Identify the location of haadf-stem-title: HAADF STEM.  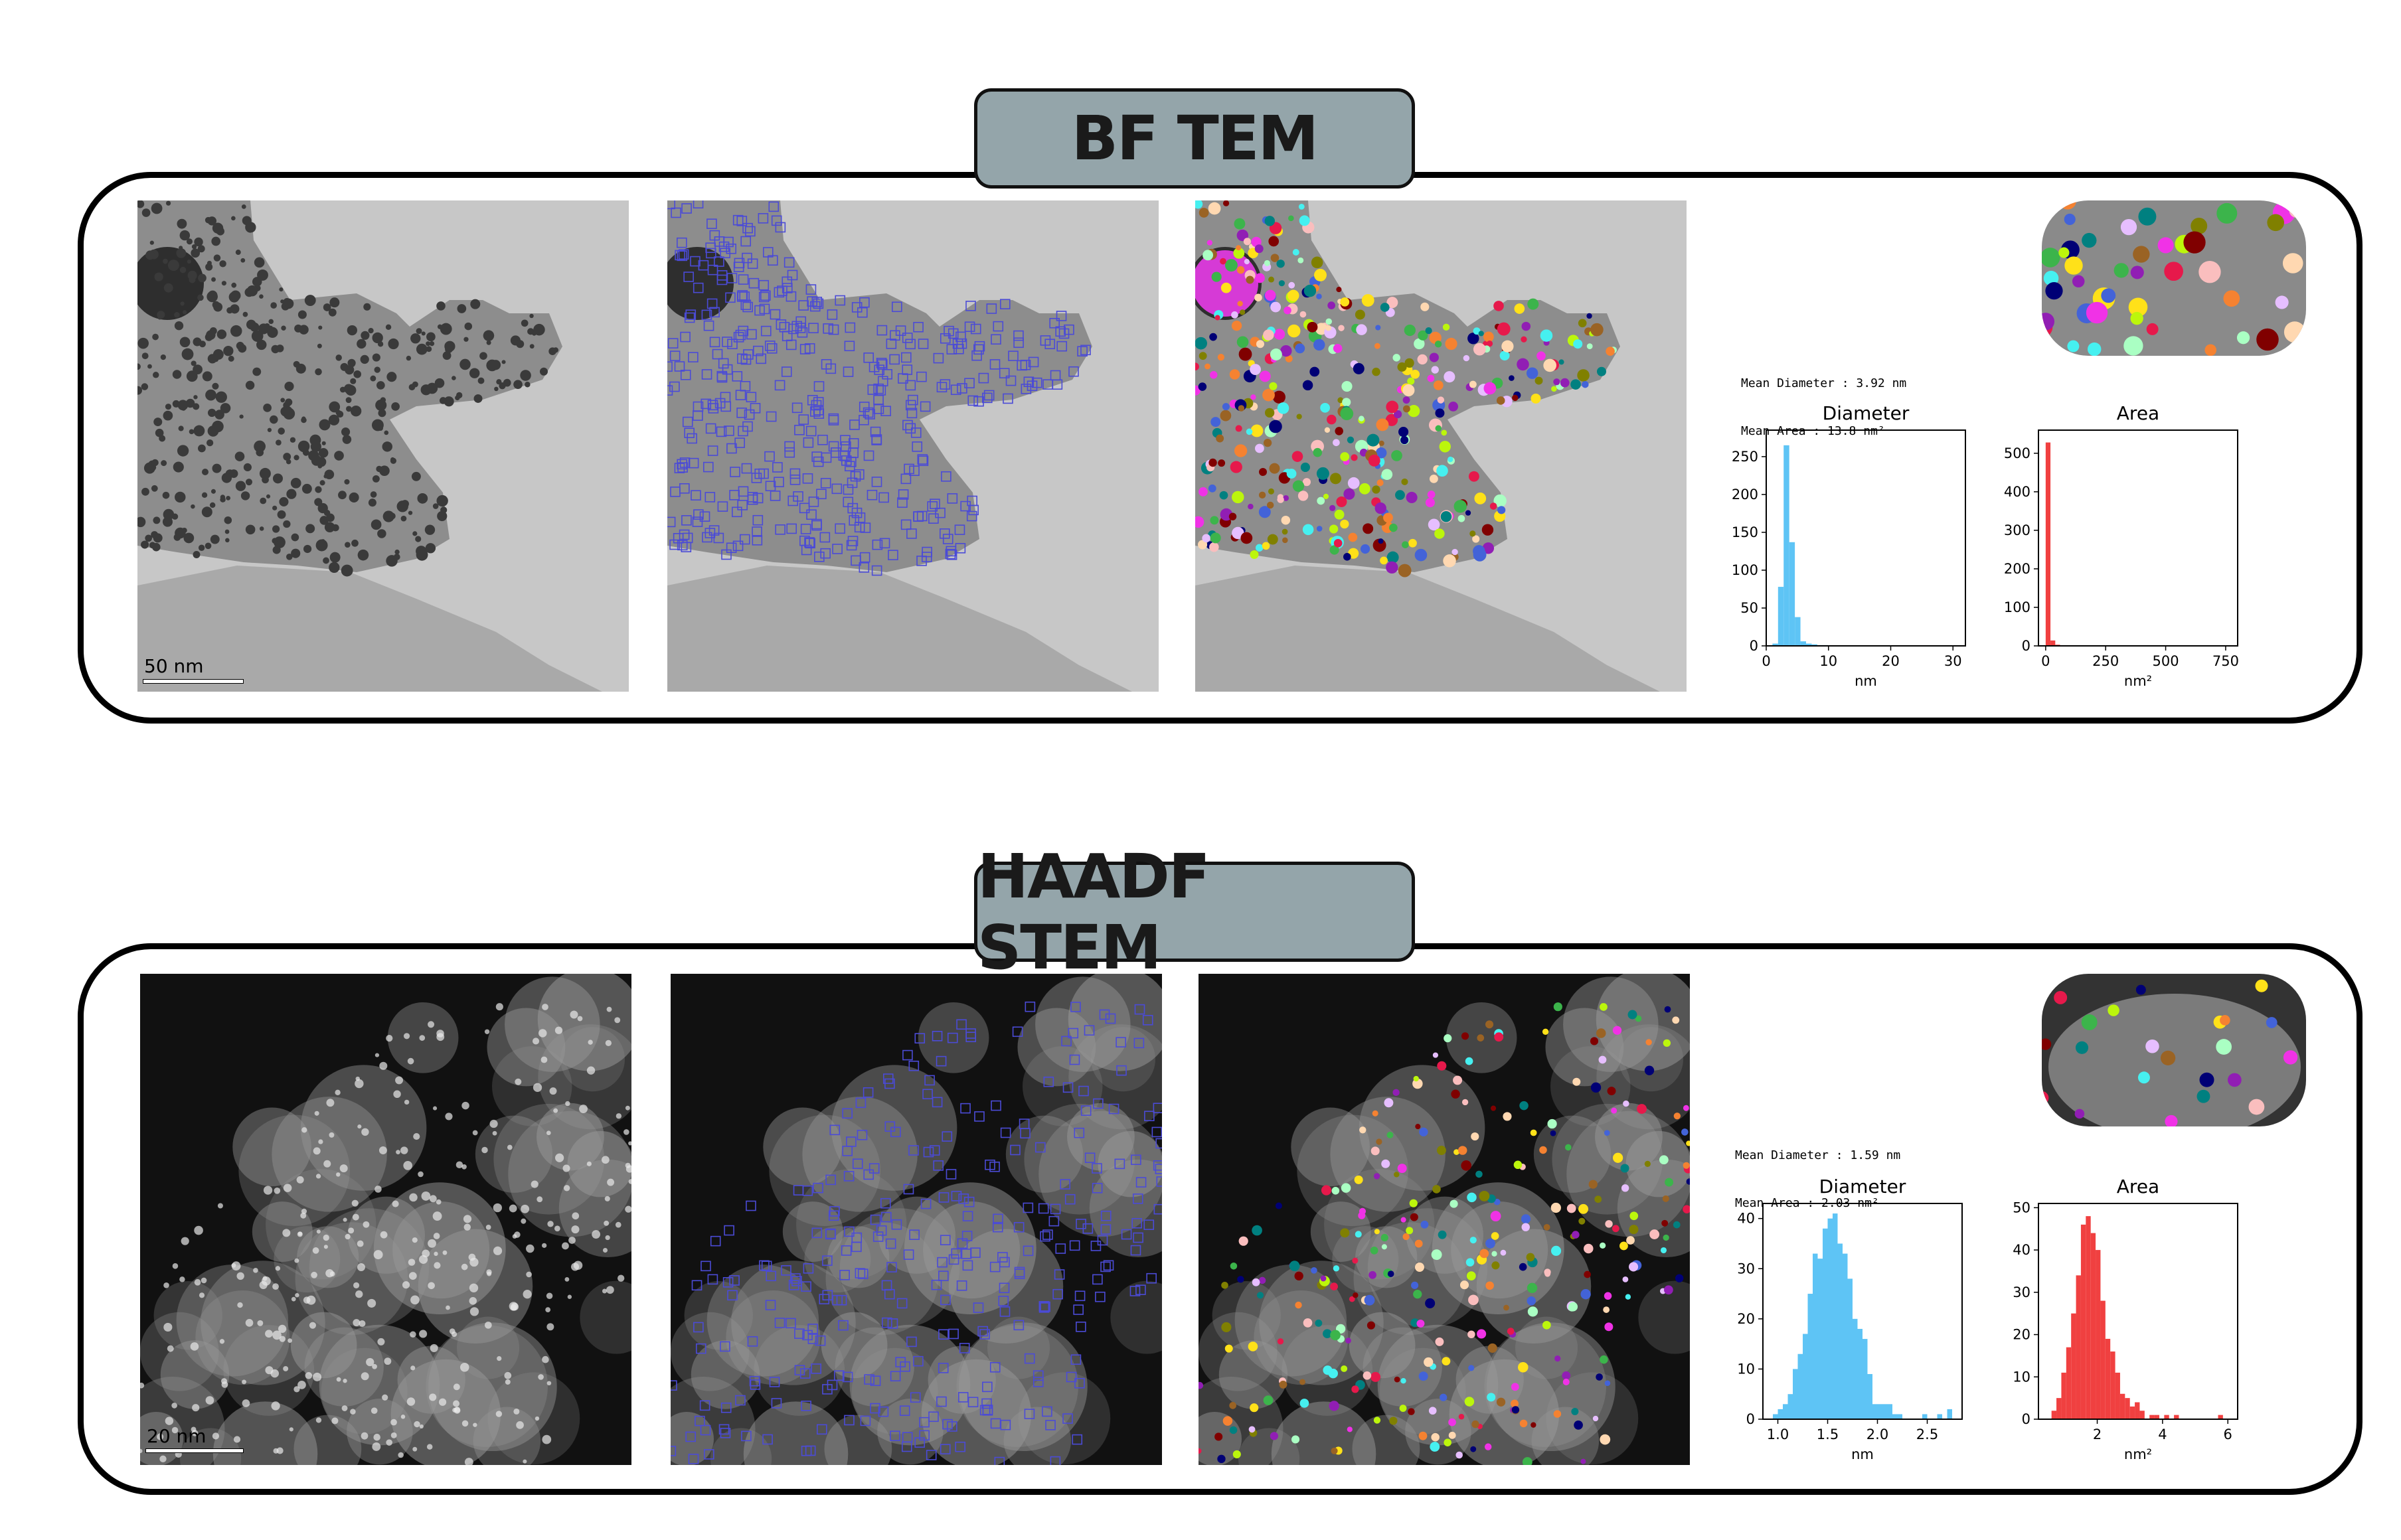
(1093, 912).